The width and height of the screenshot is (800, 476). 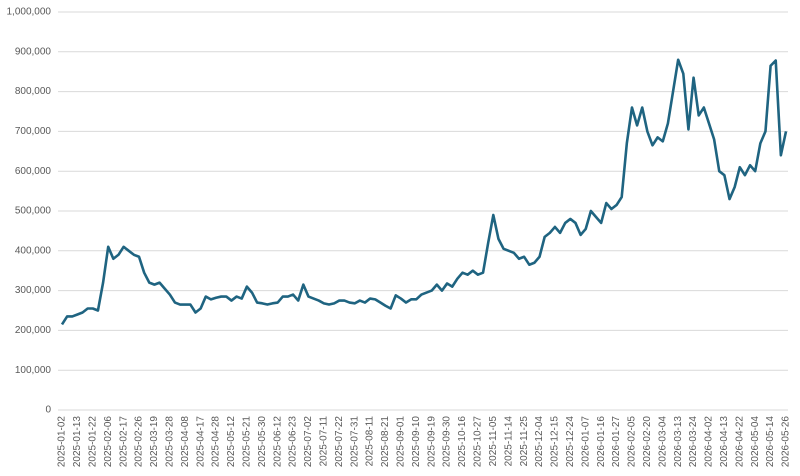 What do you see at coordinates (508, 441) in the screenshot?
I see `x-tick-label: 2025-11-14` at bounding box center [508, 441].